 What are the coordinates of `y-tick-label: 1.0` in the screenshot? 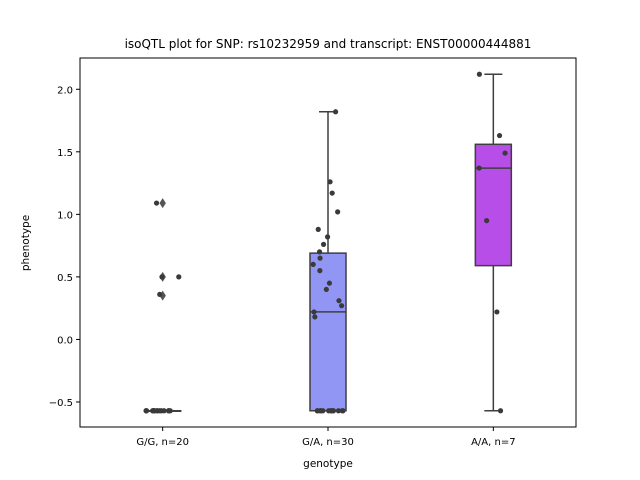 It's located at (65, 215).